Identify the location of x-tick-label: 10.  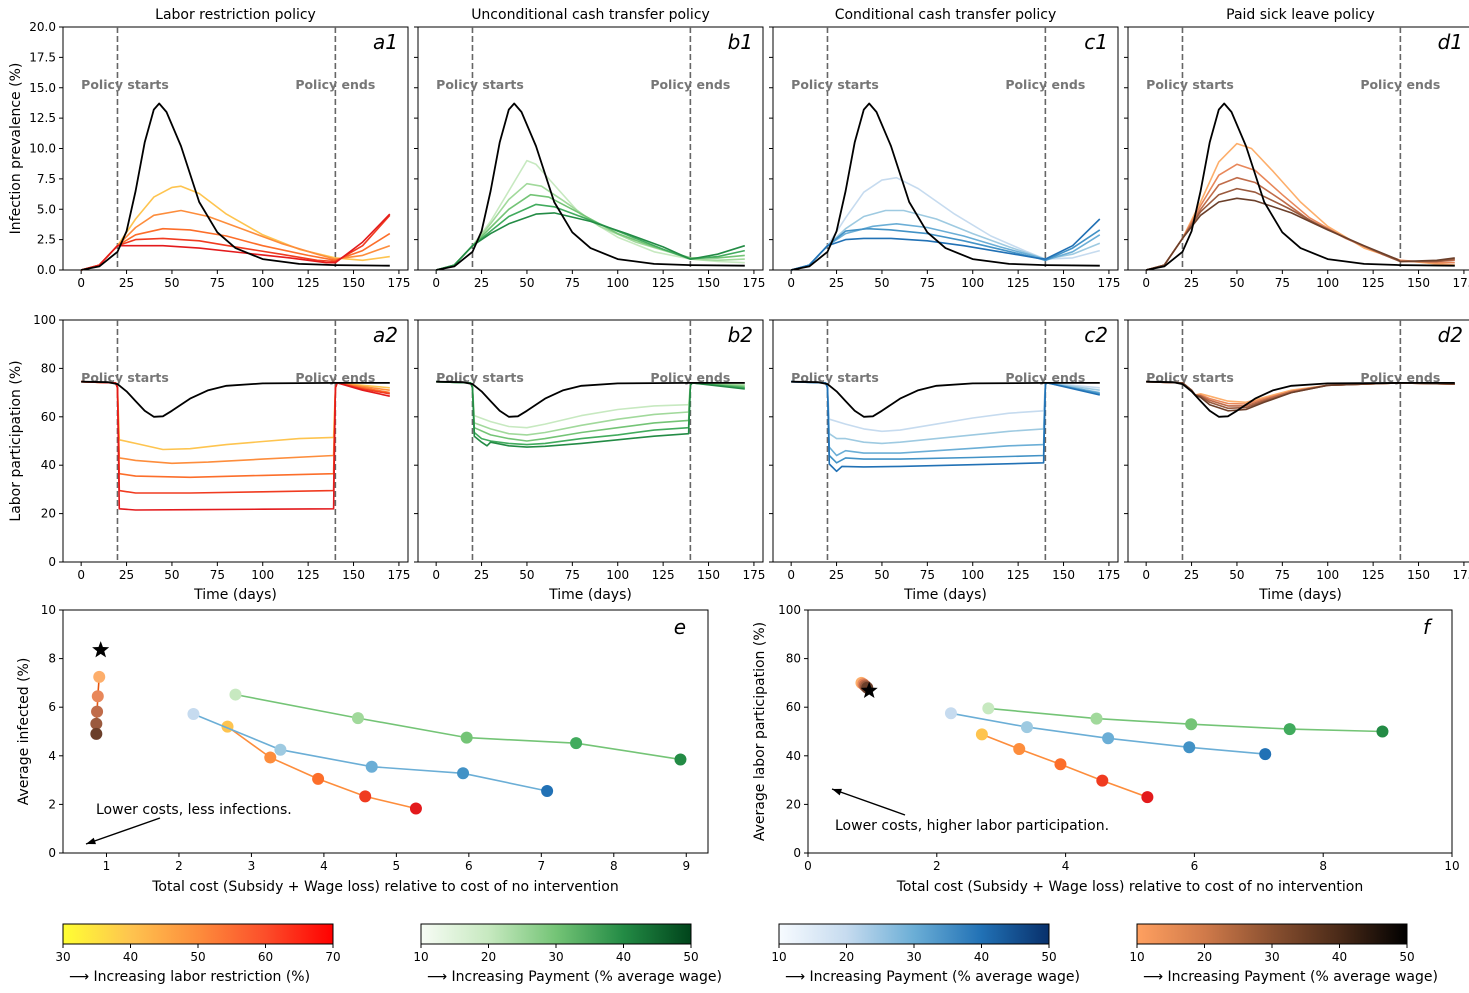
(1451, 866).